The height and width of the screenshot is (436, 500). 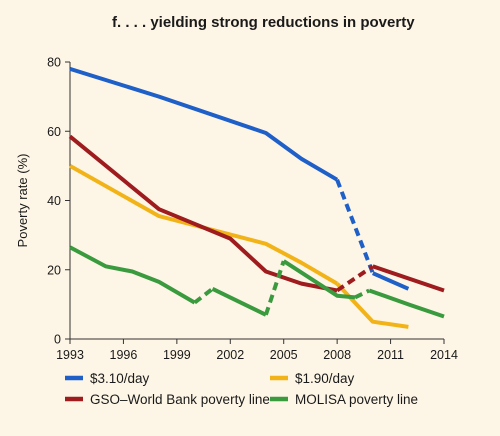 What do you see at coordinates (54, 63) in the screenshot?
I see `y-tick-label: 80` at bounding box center [54, 63].